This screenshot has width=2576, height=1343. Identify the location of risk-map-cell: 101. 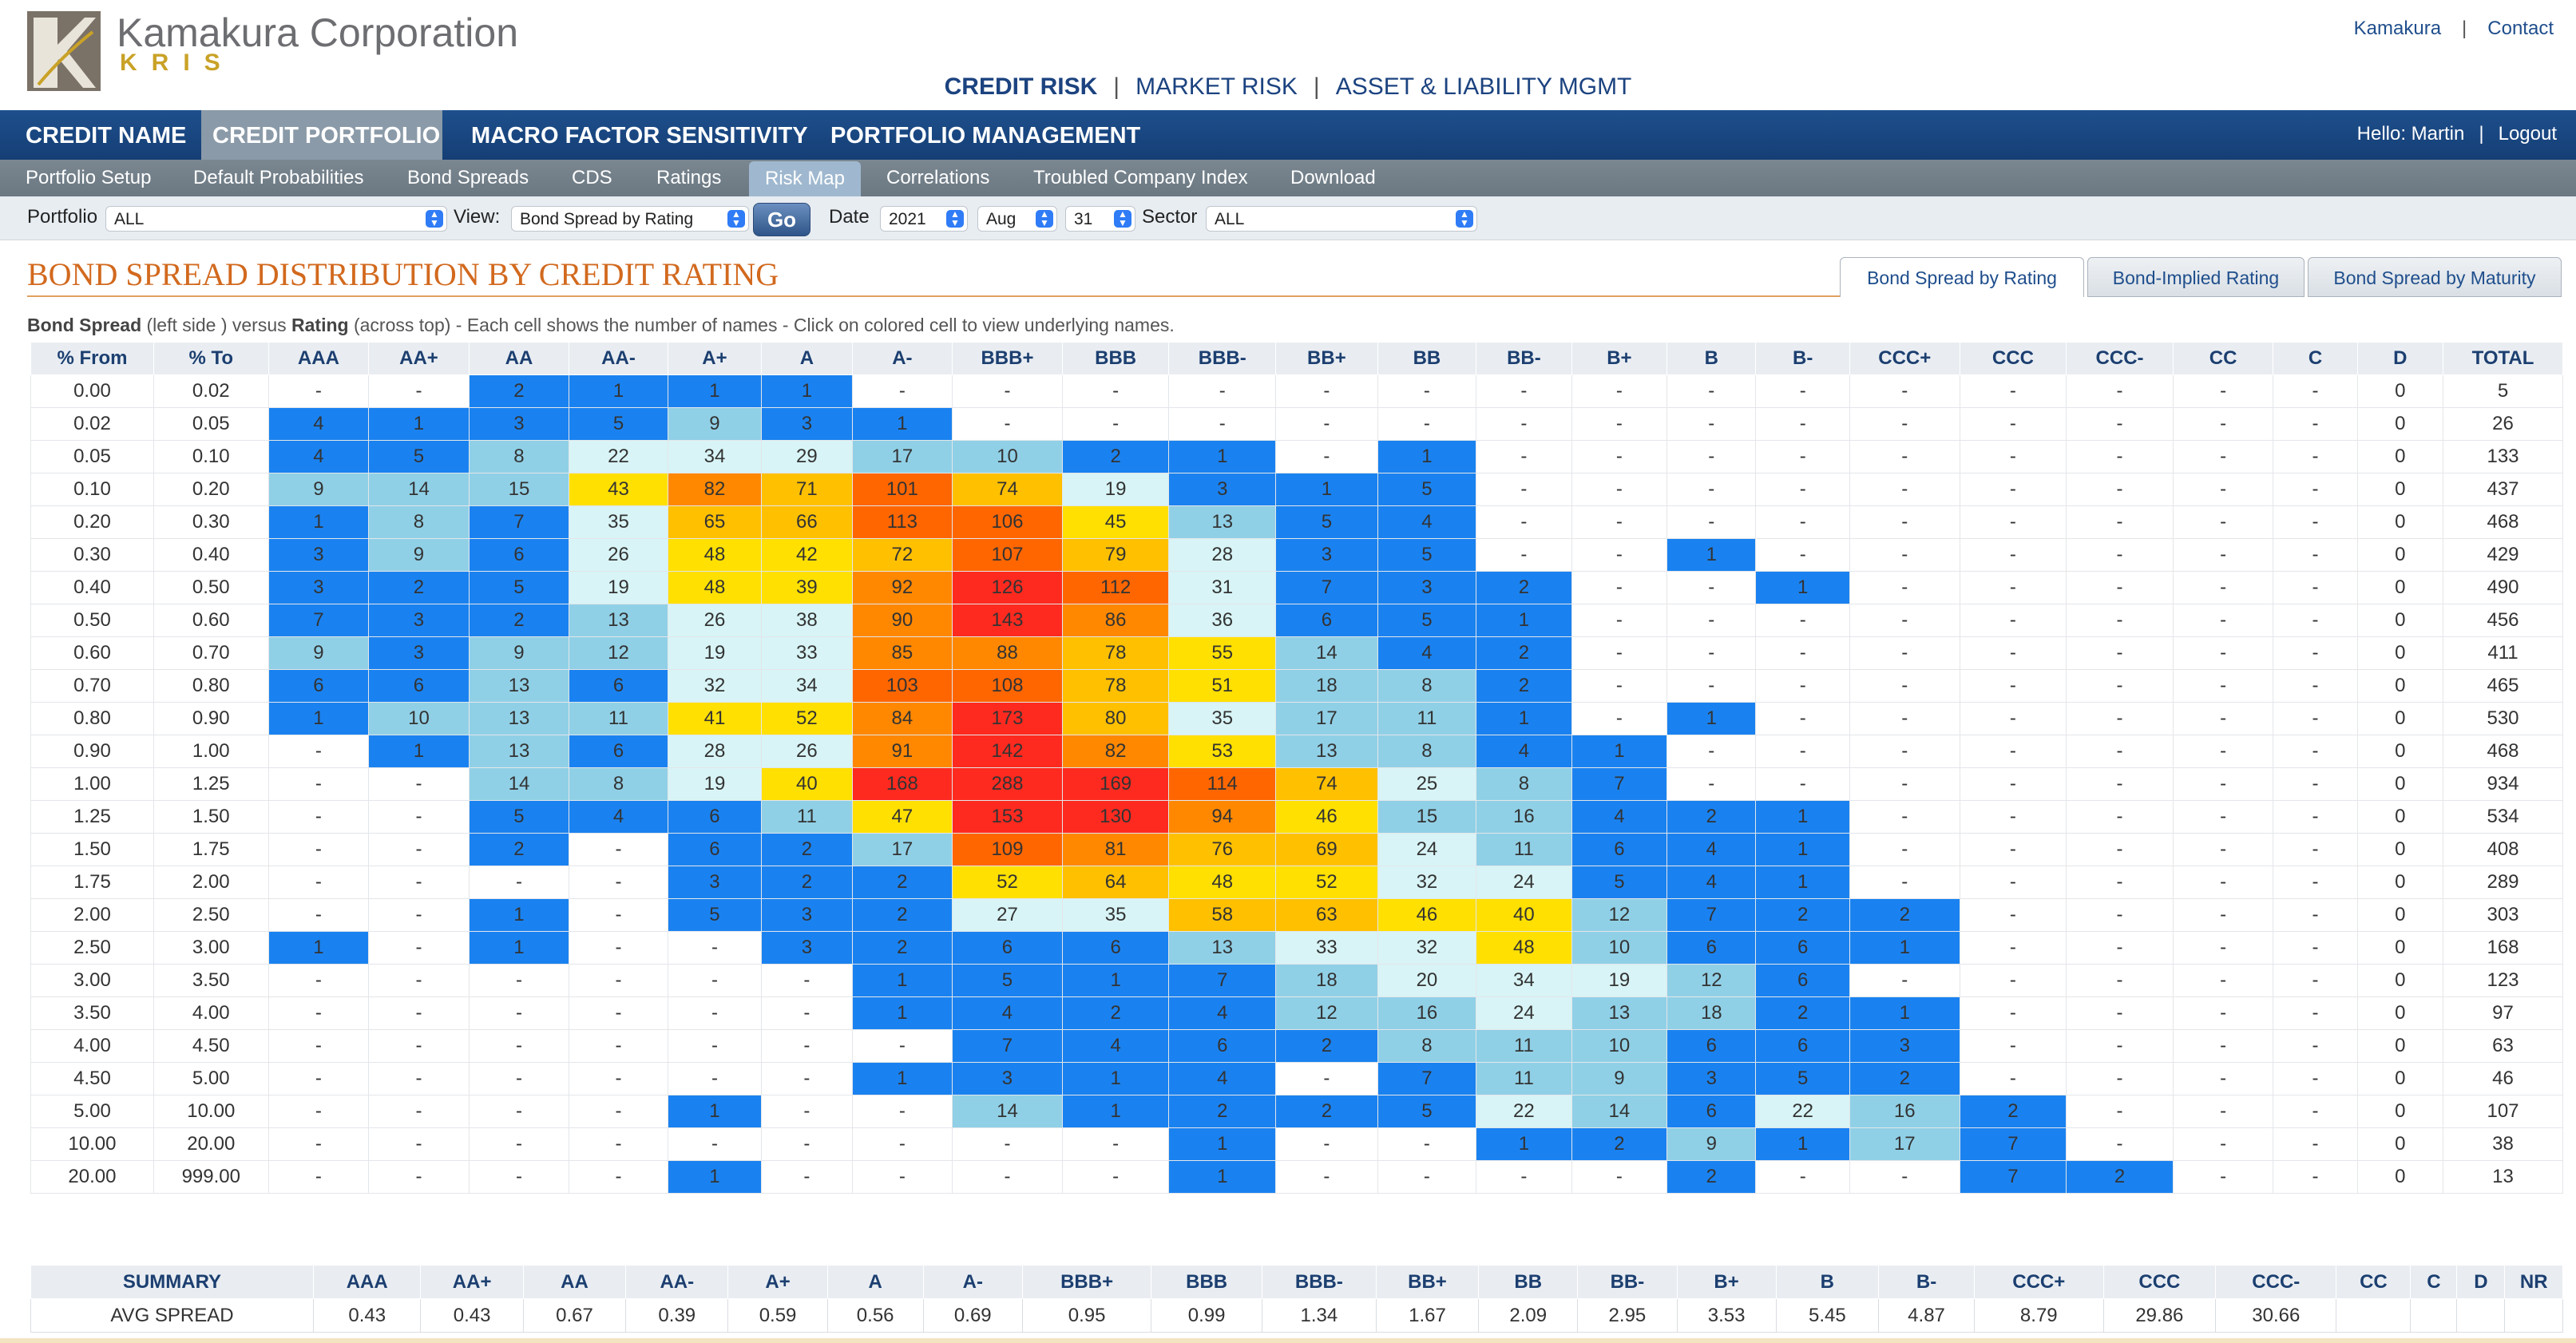
(902, 489).